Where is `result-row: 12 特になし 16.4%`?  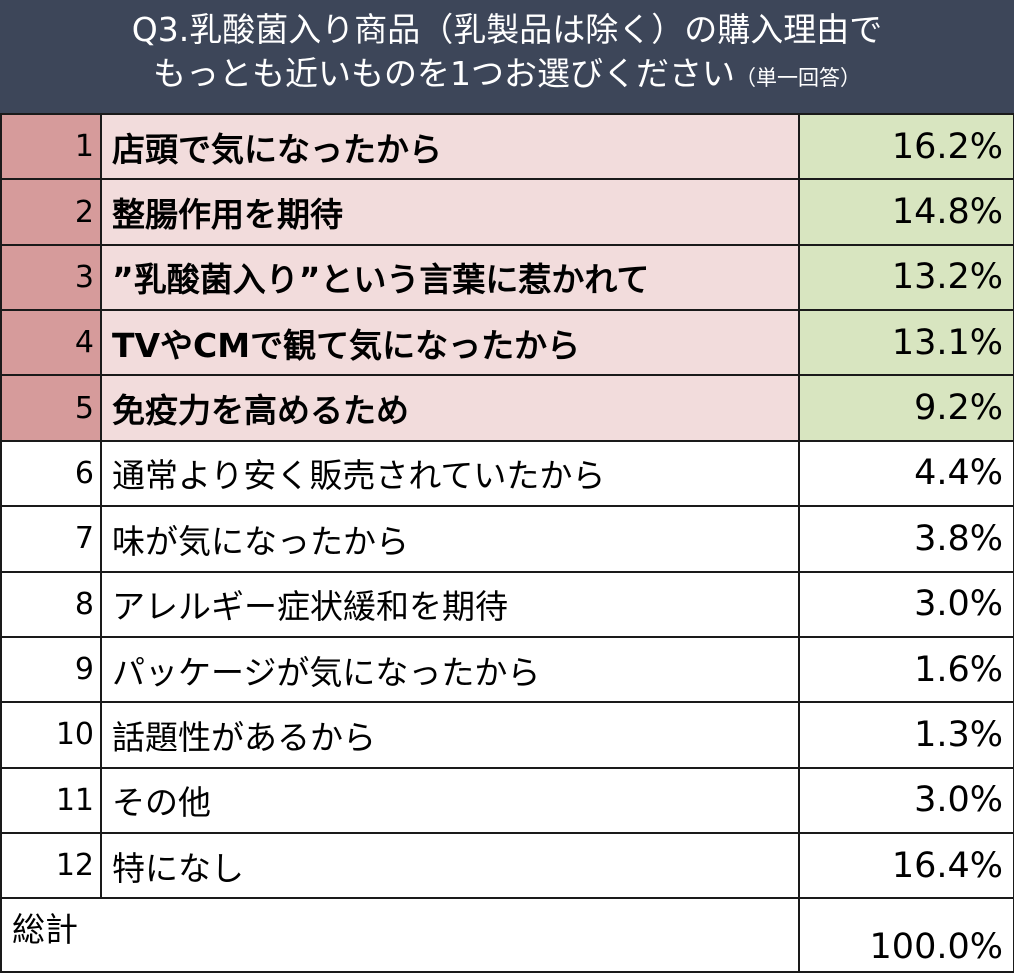 result-row: 12 特になし 16.4% is located at coordinates (507, 865).